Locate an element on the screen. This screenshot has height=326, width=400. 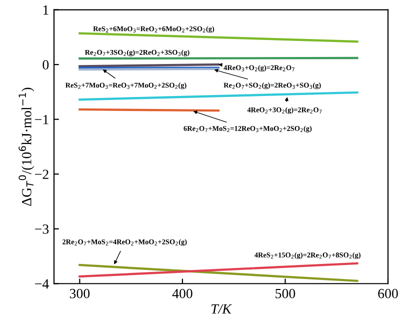
y-tick-label: 0 is located at coordinates (45, 65).